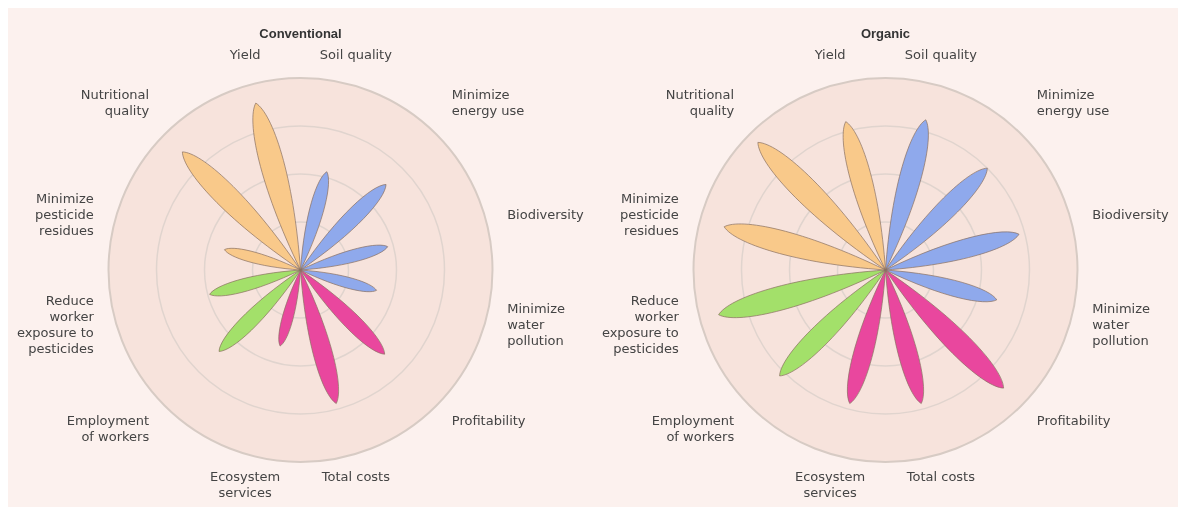  What do you see at coordinates (300, 33) in the screenshot?
I see `chart-title: Conventional` at bounding box center [300, 33].